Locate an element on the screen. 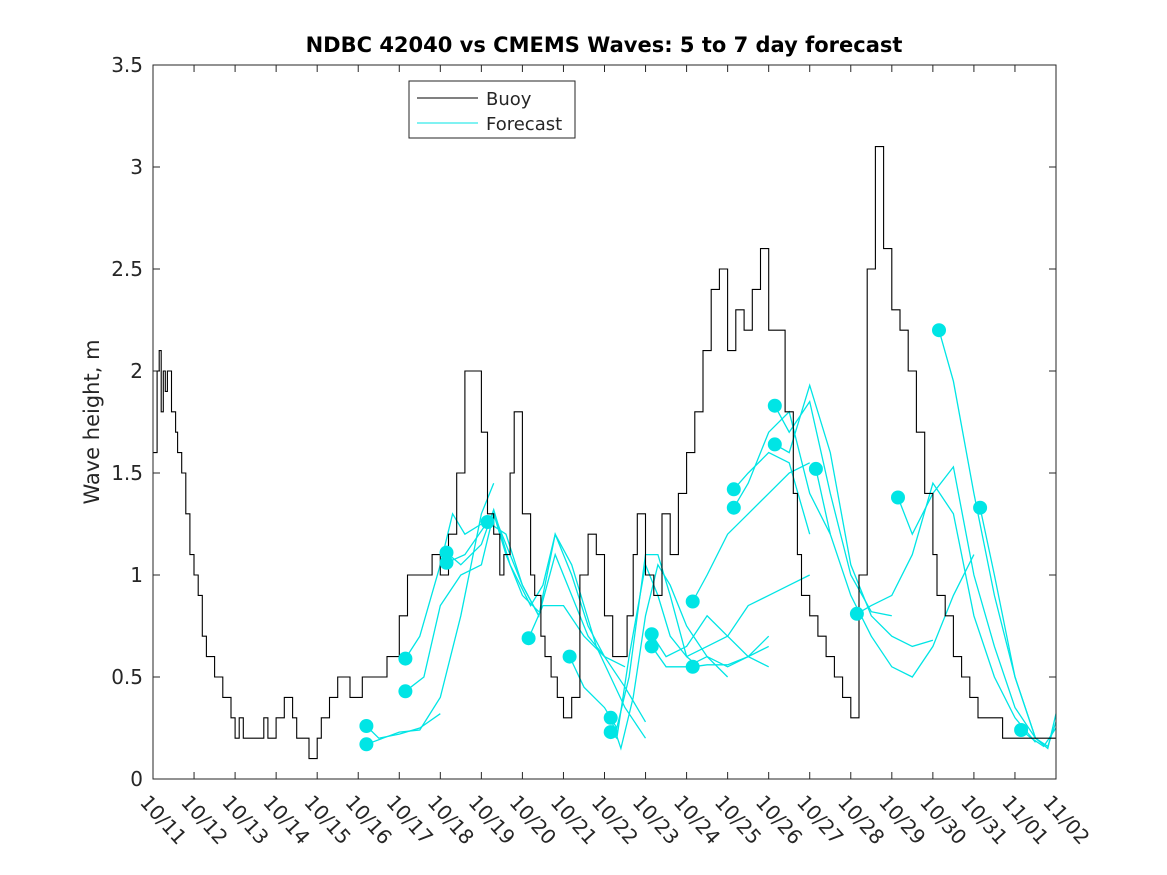  y-tick-label: 0 is located at coordinates (136, 779).